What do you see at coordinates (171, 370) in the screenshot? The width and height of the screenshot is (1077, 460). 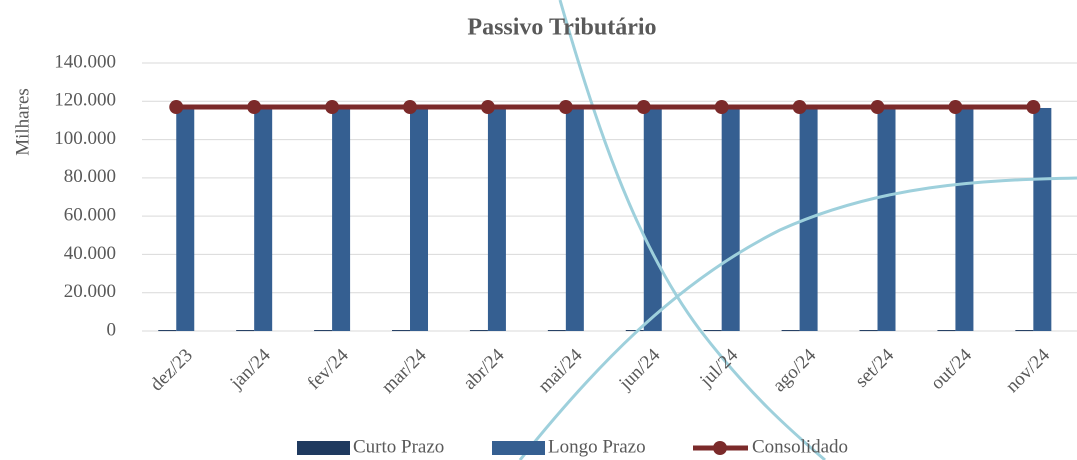 I see `x-tick-label: dez/23` at bounding box center [171, 370].